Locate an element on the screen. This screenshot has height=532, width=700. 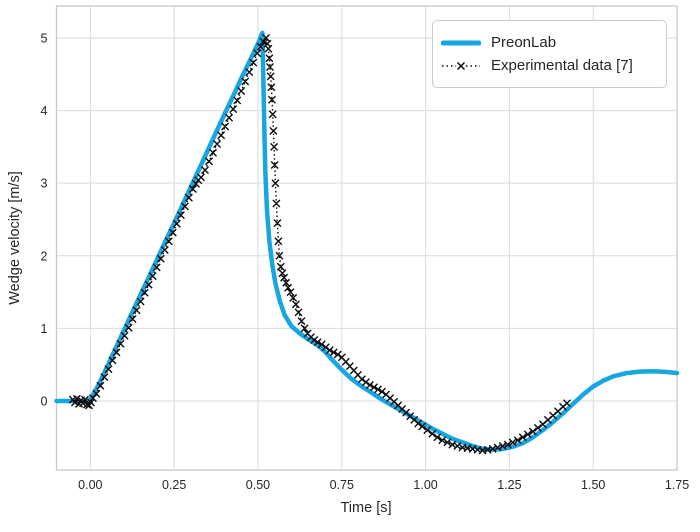
solid-line-swatch-icon is located at coordinates (461, 42).